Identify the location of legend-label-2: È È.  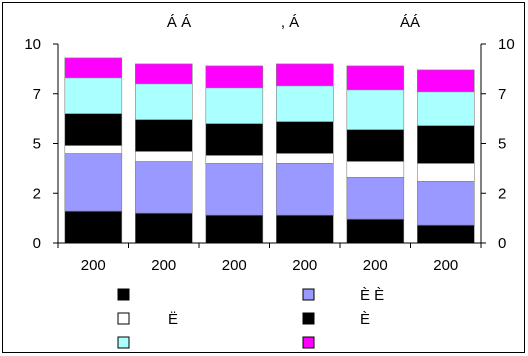
(372, 295).